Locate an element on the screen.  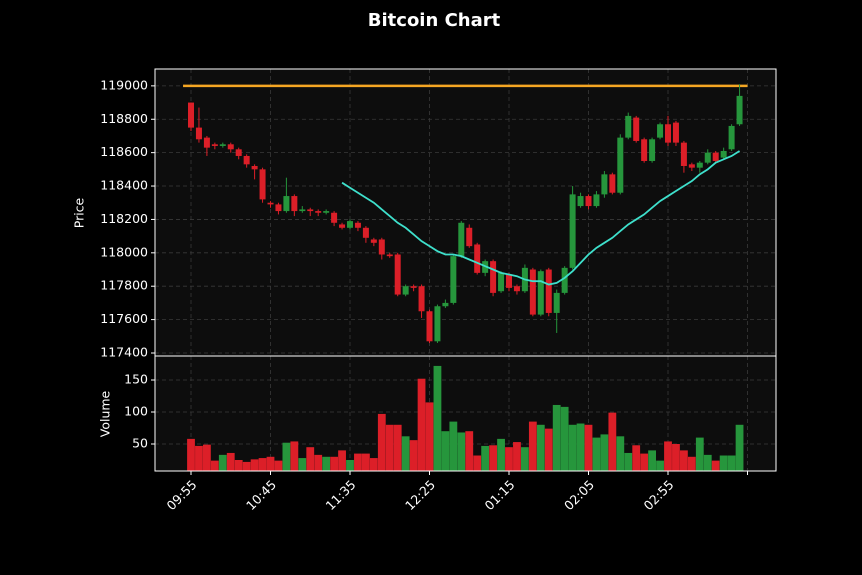
chart-title: Bitcoin Chart is located at coordinates (434, 20).